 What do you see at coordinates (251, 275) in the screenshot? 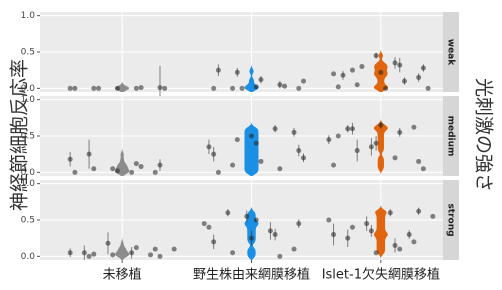
I see `x-tick-label: 野生株由来網膜移植` at bounding box center [251, 275].